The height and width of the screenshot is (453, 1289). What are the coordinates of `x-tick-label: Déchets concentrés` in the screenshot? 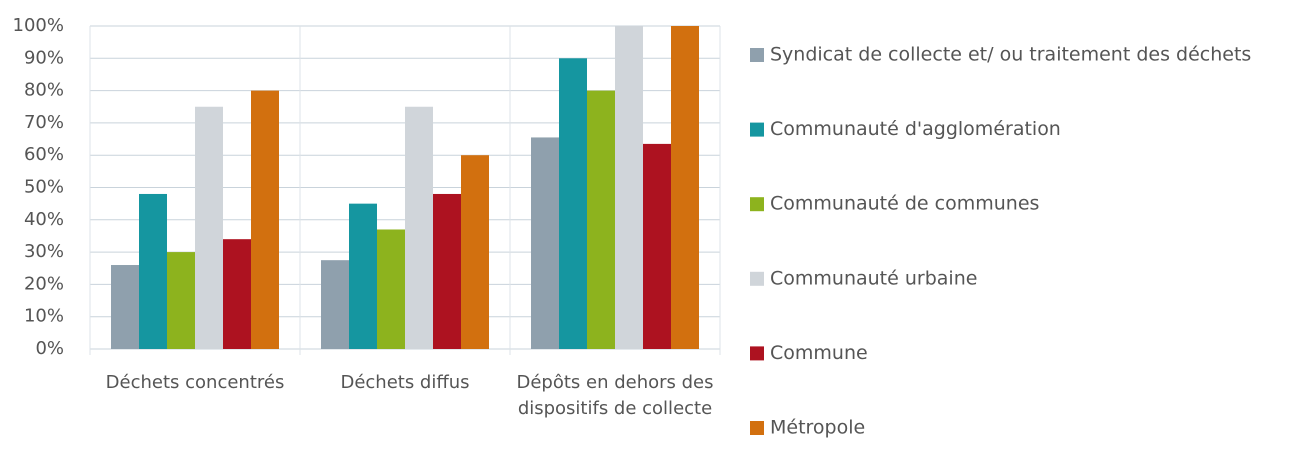 It's located at (195, 382).